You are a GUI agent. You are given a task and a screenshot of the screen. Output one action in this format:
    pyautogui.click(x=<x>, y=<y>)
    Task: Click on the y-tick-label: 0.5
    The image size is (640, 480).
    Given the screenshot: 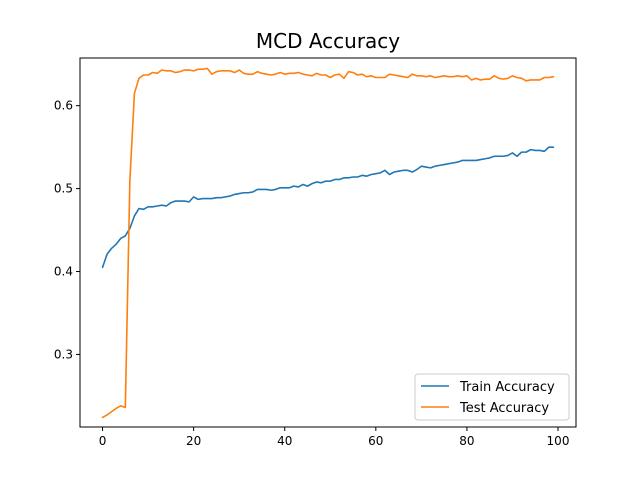 What is the action you would take?
    pyautogui.click(x=63, y=189)
    